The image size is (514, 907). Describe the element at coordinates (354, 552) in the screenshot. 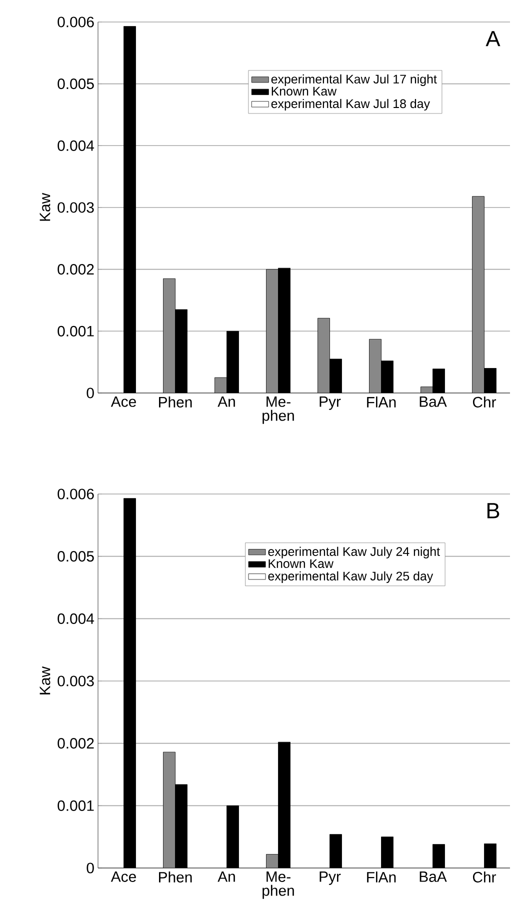

I see `legend-label: experimental Kaw July 24 night` at that location.